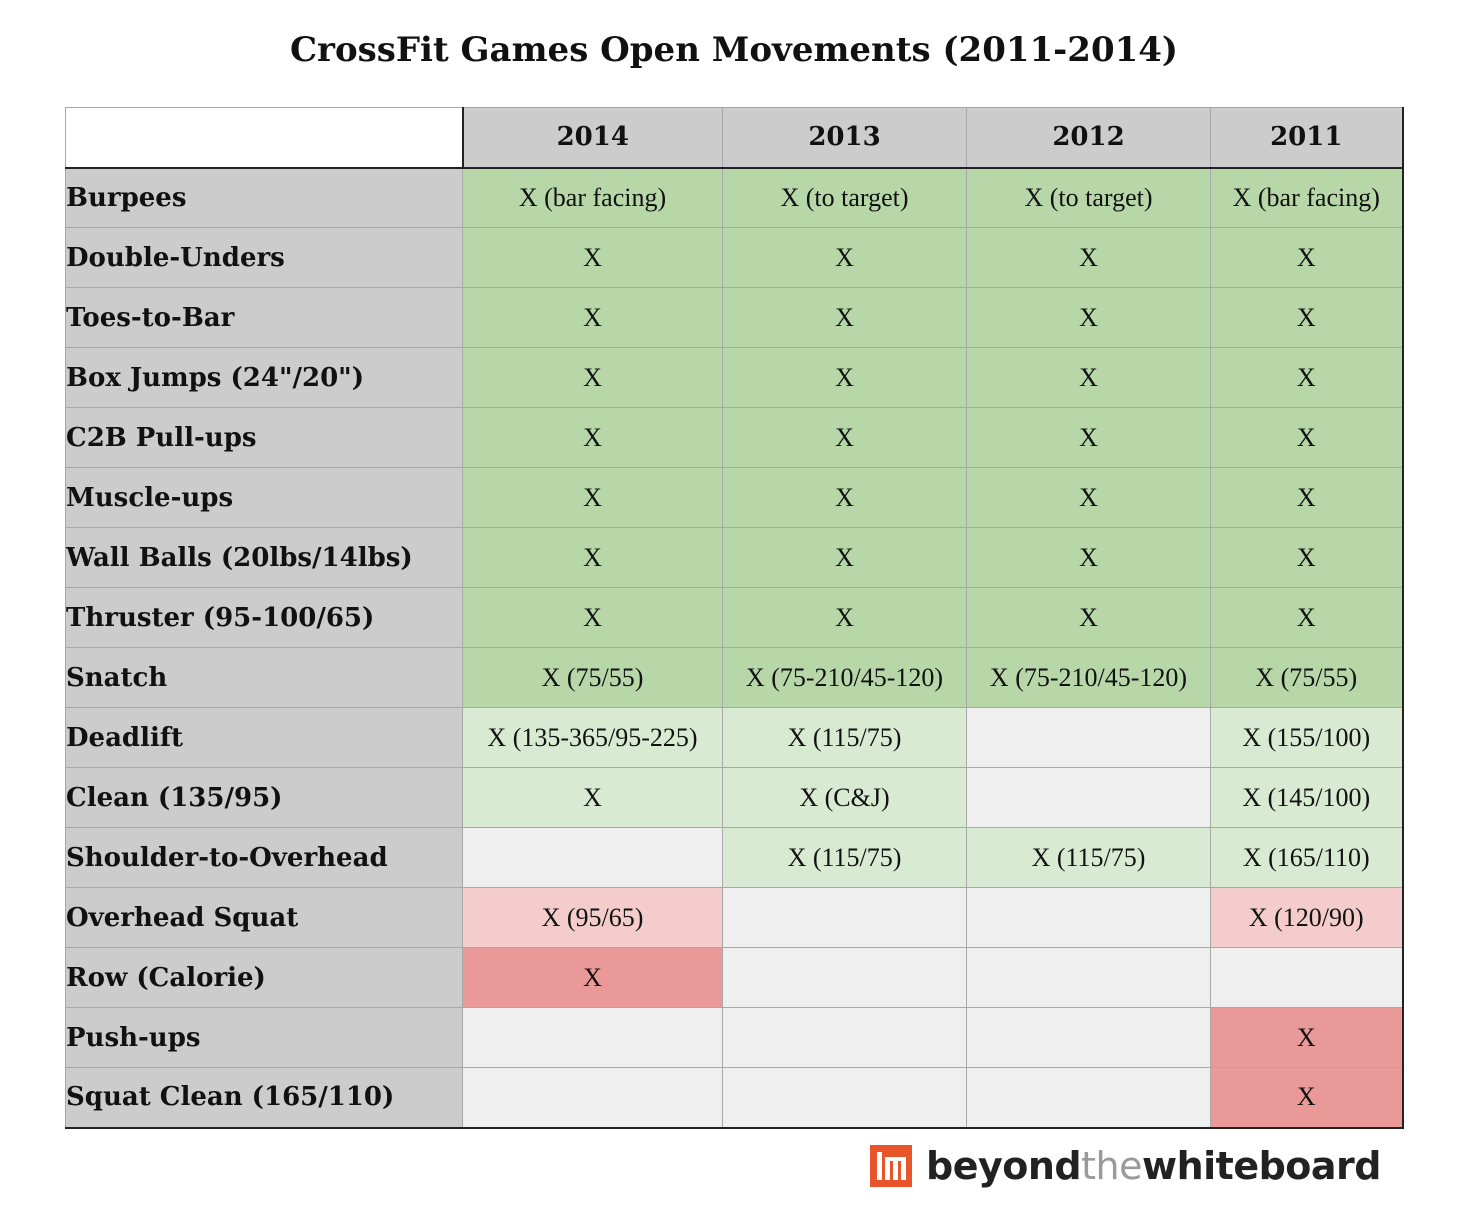  I want to click on table-cell: X (165/110), so click(1307, 857).